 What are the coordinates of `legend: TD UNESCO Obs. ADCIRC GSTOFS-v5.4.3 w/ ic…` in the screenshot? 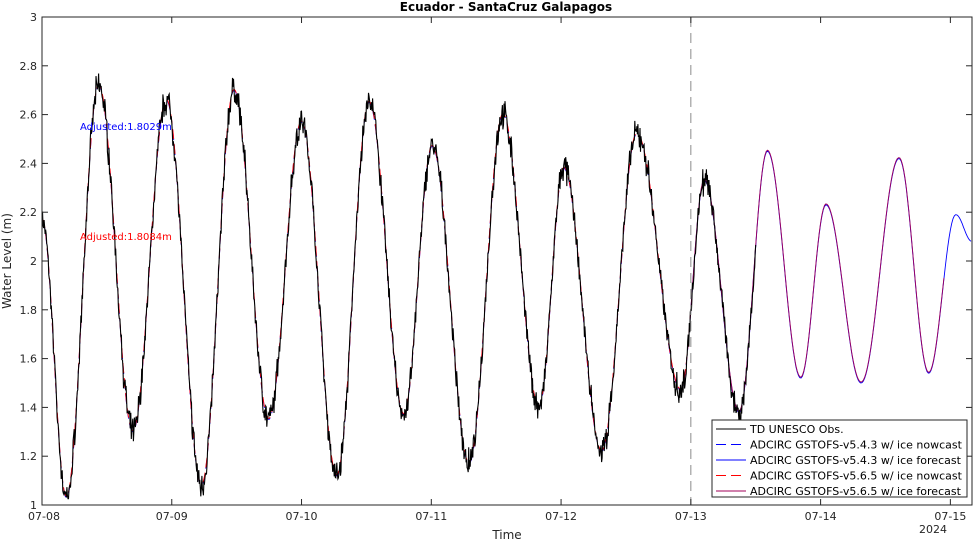 It's located at (839, 458).